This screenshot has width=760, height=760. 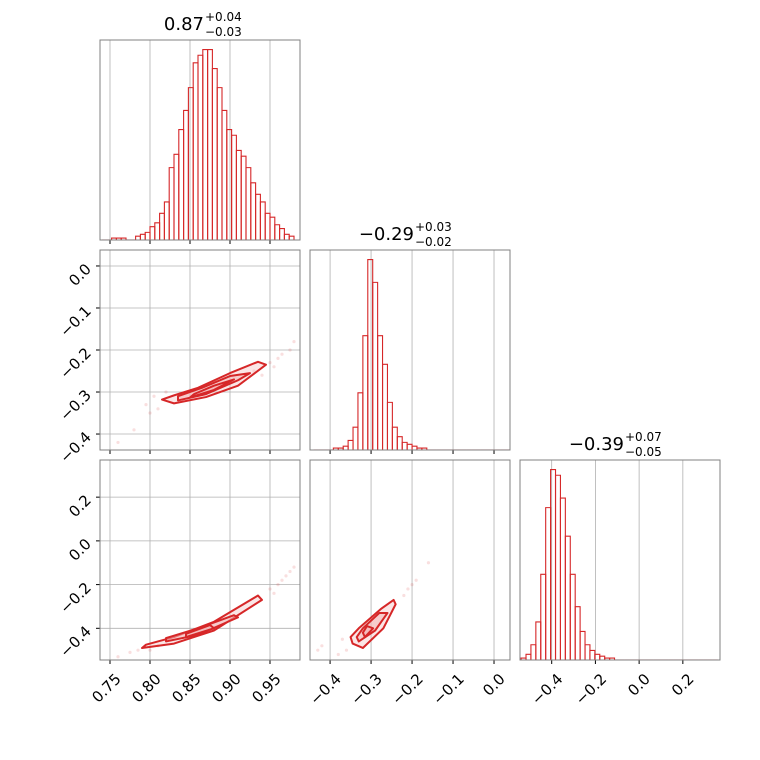 I want to click on x-tick-label: 0.75, so click(x=106, y=688).